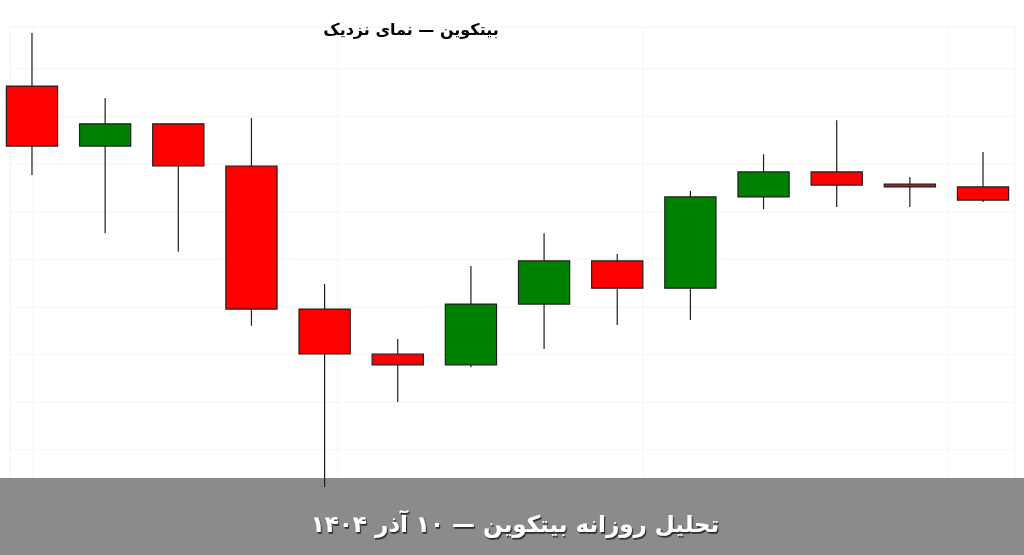 Image resolution: width=1024 pixels, height=555 pixels. I want to click on annotation: تحلیل روزانه بیتکوین — ۱۰ آذر ۱۴۰۴, so click(515, 524).